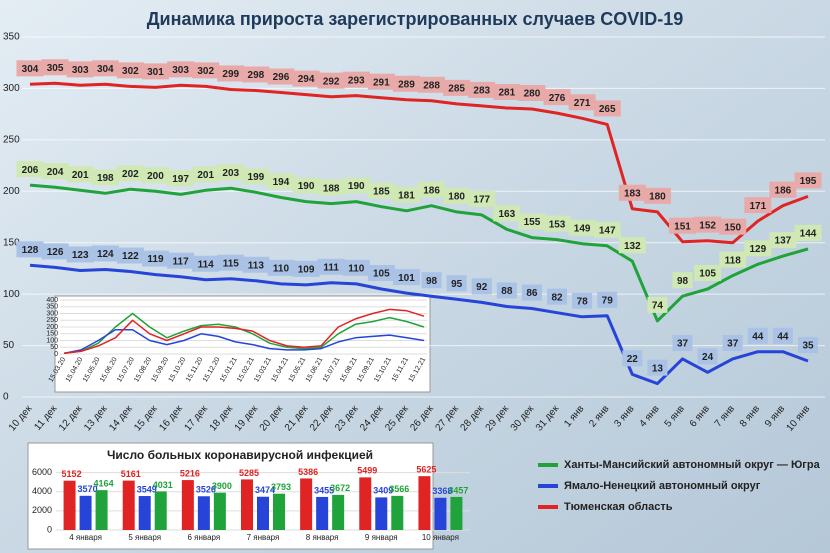  What do you see at coordinates (104, 484) in the screenshot?
I see `data-label: 4164` at bounding box center [104, 484].